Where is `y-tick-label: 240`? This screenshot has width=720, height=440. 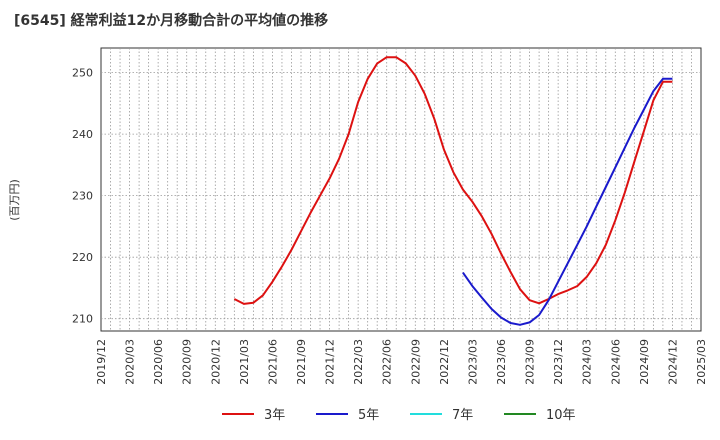 y-tick-label: 240 is located at coordinates (82, 134).